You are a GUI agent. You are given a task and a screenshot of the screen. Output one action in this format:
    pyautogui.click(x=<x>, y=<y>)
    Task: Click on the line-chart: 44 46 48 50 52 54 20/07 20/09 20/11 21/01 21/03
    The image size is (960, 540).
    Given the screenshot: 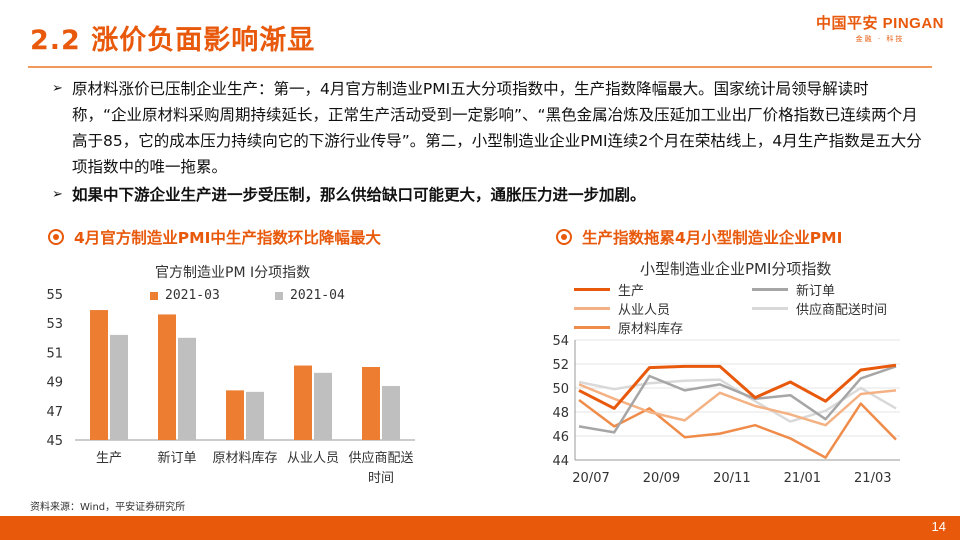 What is the action you would take?
    pyautogui.click(x=726, y=410)
    